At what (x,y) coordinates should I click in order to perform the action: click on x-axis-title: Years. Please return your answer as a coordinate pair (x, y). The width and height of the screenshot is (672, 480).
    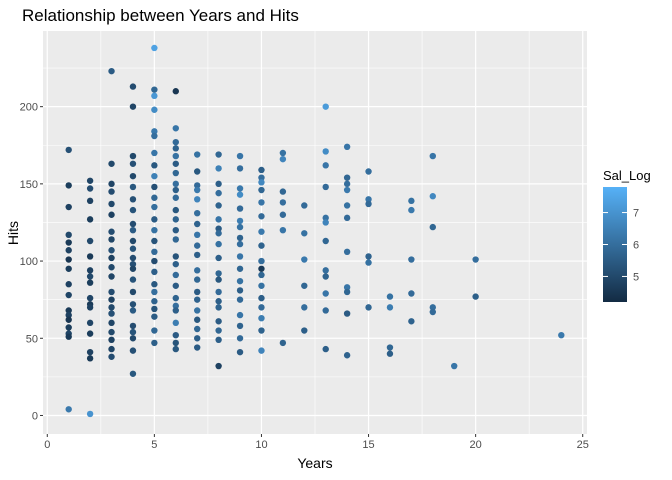
    Looking at the image, I should click on (314, 463).